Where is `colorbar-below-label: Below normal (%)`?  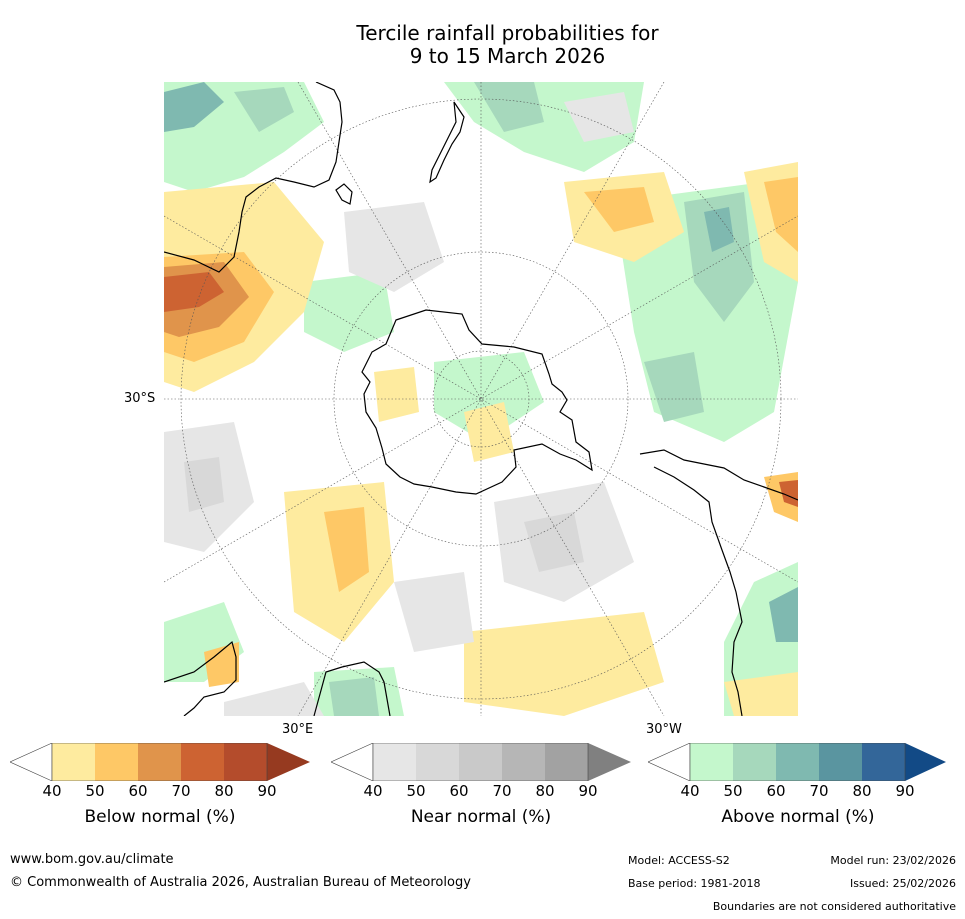 colorbar-below-label: Below normal (%) is located at coordinates (160, 817).